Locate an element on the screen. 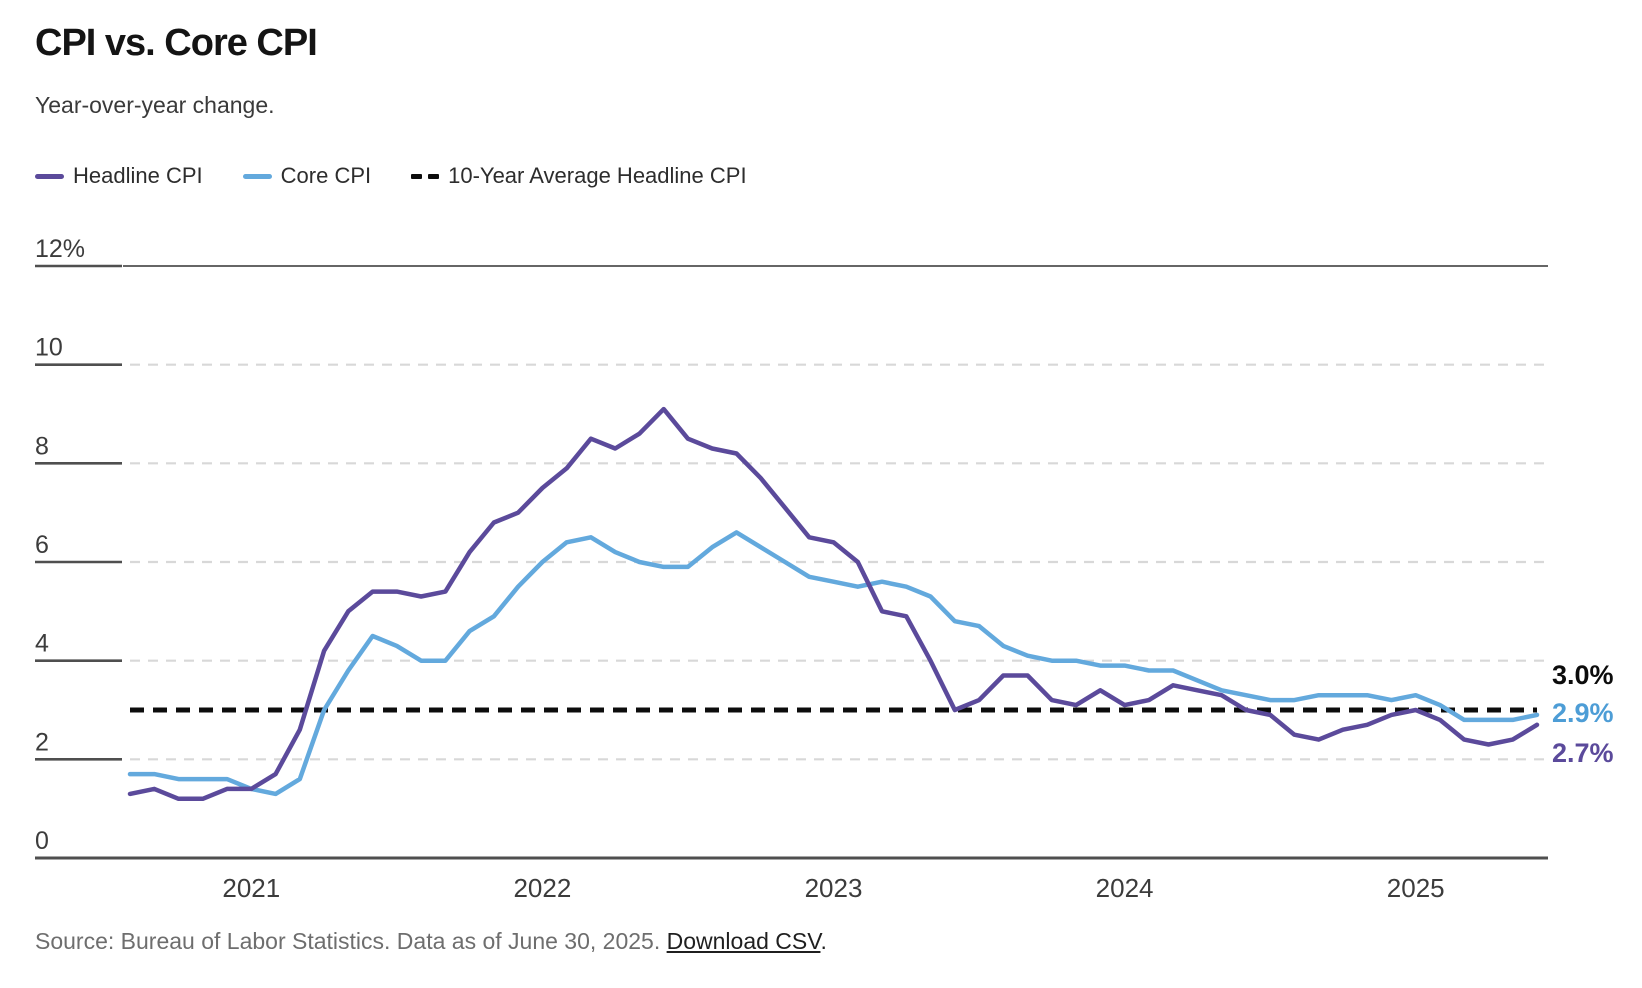 The image size is (1642, 988). chart-subtitle: Year-over-year change. is located at coordinates (155, 105).